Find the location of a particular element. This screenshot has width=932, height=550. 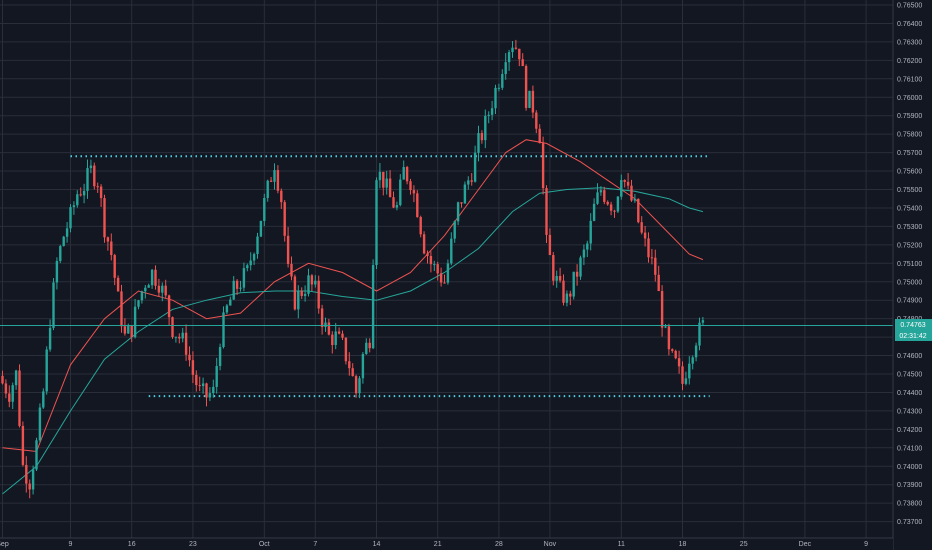

countdown-badge is located at coordinates (913, 335).